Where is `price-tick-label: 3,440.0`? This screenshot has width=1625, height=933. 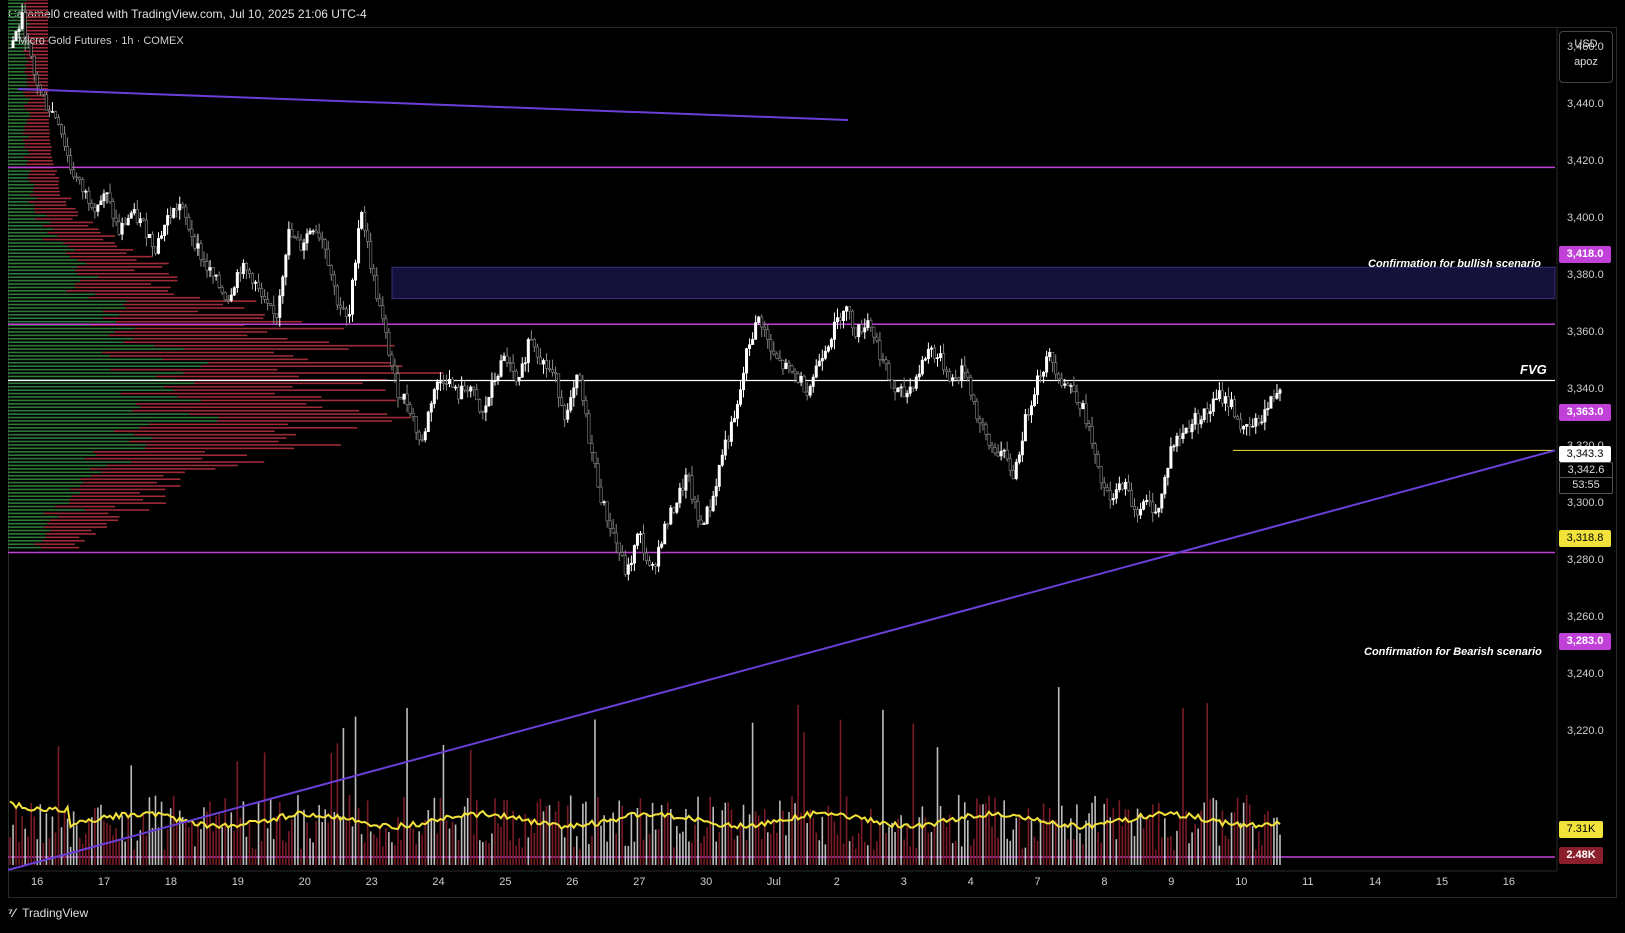 price-tick-label: 3,440.0 is located at coordinates (1585, 103).